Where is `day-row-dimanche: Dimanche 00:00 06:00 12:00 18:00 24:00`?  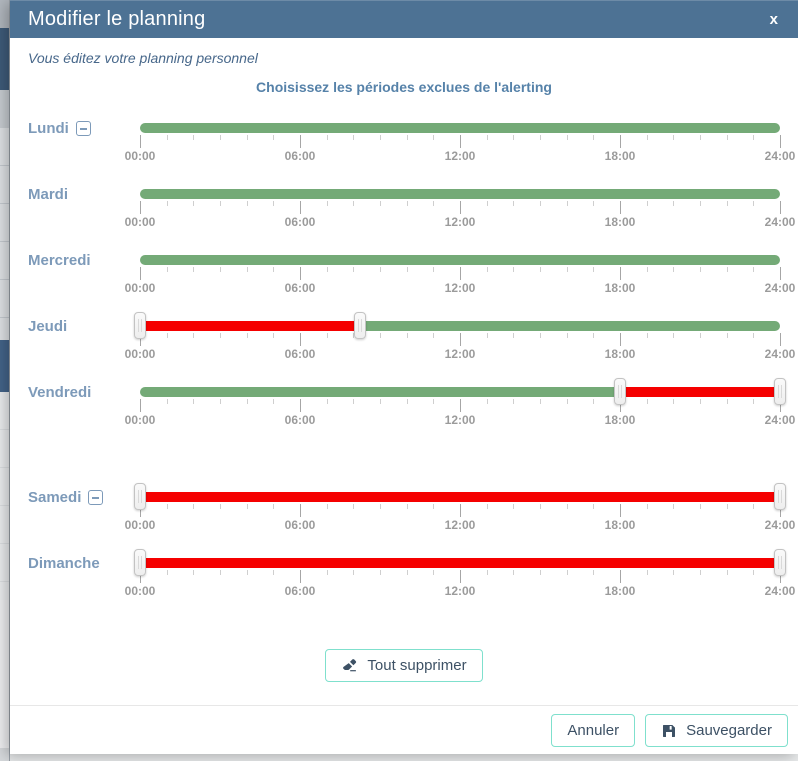 day-row-dimanche: Dimanche 00:00 06:00 12:00 18:00 24:00 is located at coordinates (411, 584).